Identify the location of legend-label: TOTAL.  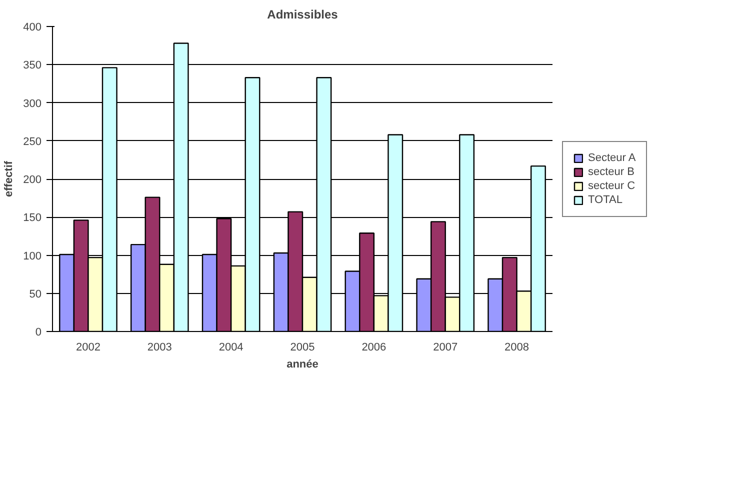
(605, 200).